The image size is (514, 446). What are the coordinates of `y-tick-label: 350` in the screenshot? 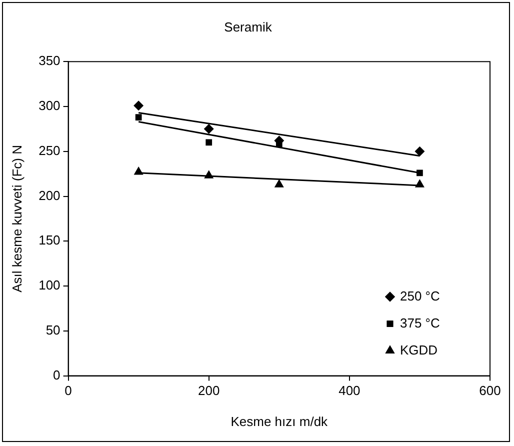 It's located at (49, 60).